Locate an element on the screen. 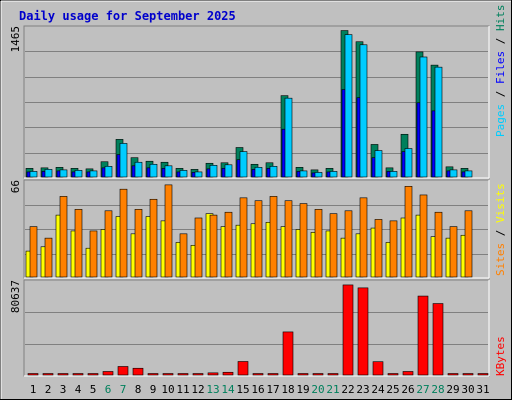 This screenshot has width=512, height=400. day-label: 16 is located at coordinates (257, 389).